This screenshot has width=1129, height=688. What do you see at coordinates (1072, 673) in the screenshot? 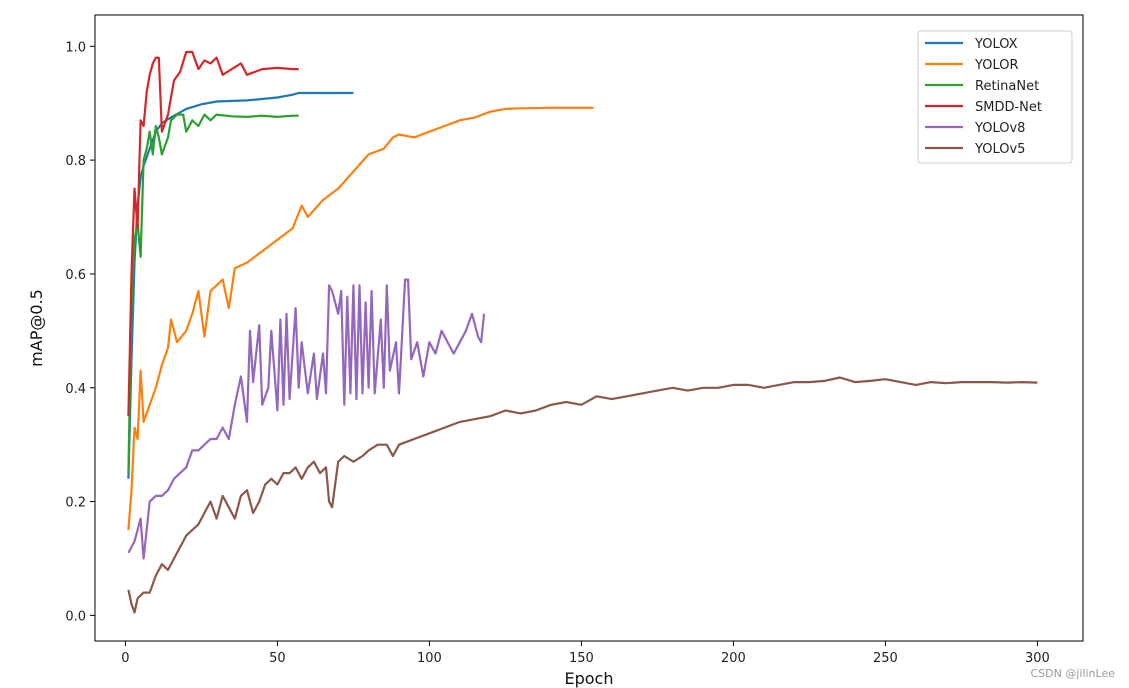
I see `watermark: CSDN @jilinLee` at bounding box center [1072, 673].